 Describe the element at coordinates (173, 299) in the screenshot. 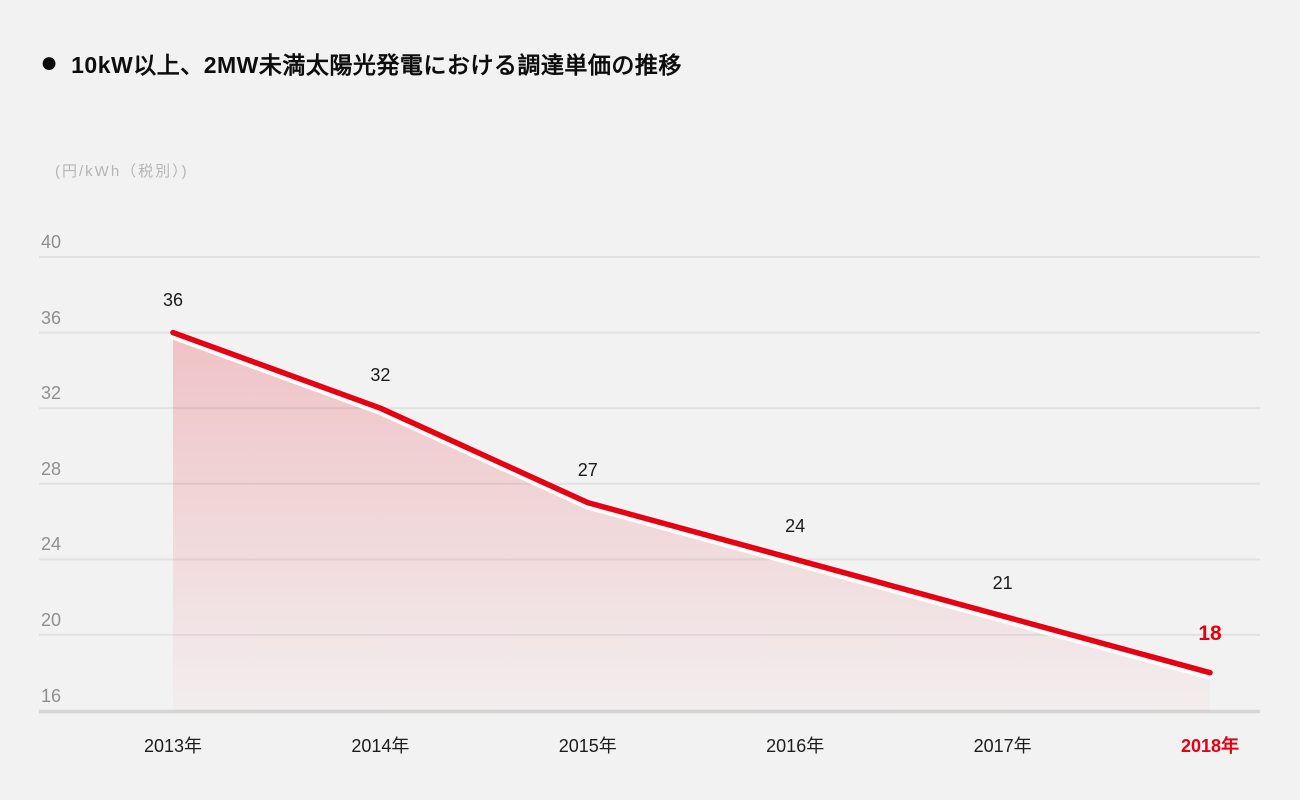

I see `data-label: 36` at that location.